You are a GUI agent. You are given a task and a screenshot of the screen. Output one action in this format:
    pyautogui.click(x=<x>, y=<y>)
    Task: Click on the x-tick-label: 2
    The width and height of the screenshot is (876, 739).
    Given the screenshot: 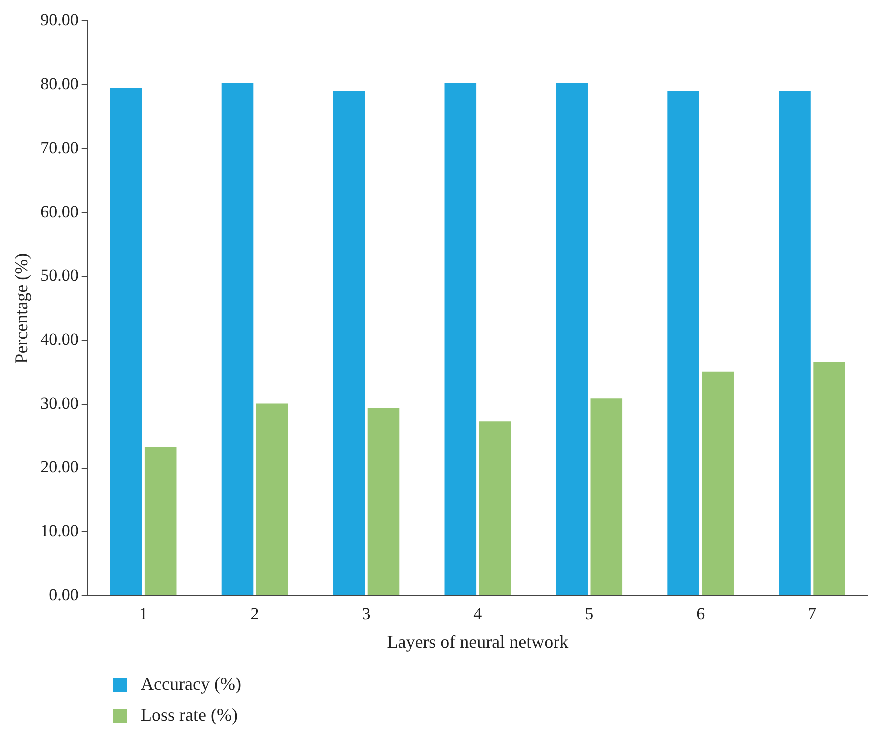 What is the action you would take?
    pyautogui.click(x=255, y=614)
    